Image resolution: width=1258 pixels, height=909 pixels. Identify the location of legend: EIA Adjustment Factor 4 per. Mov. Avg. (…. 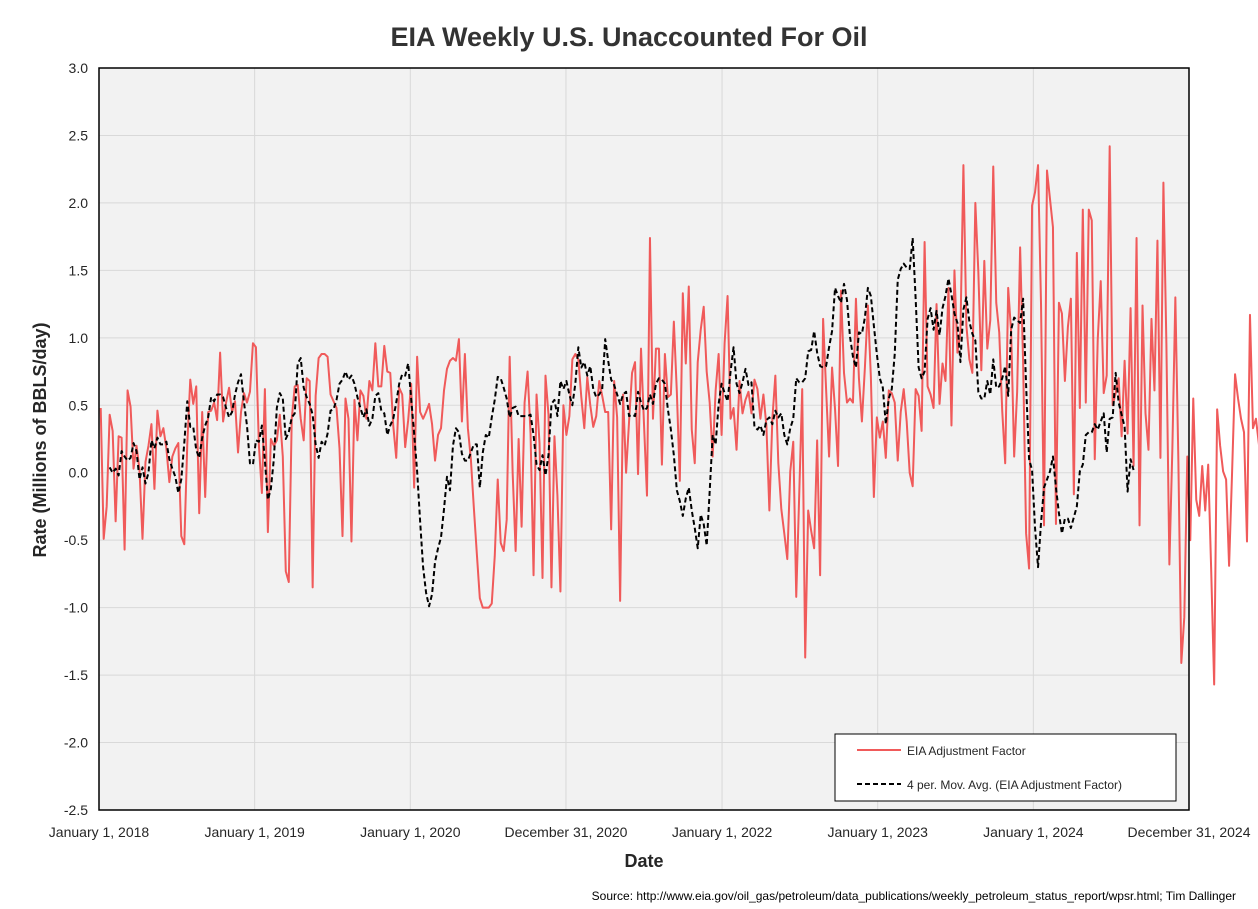
(1005, 767).